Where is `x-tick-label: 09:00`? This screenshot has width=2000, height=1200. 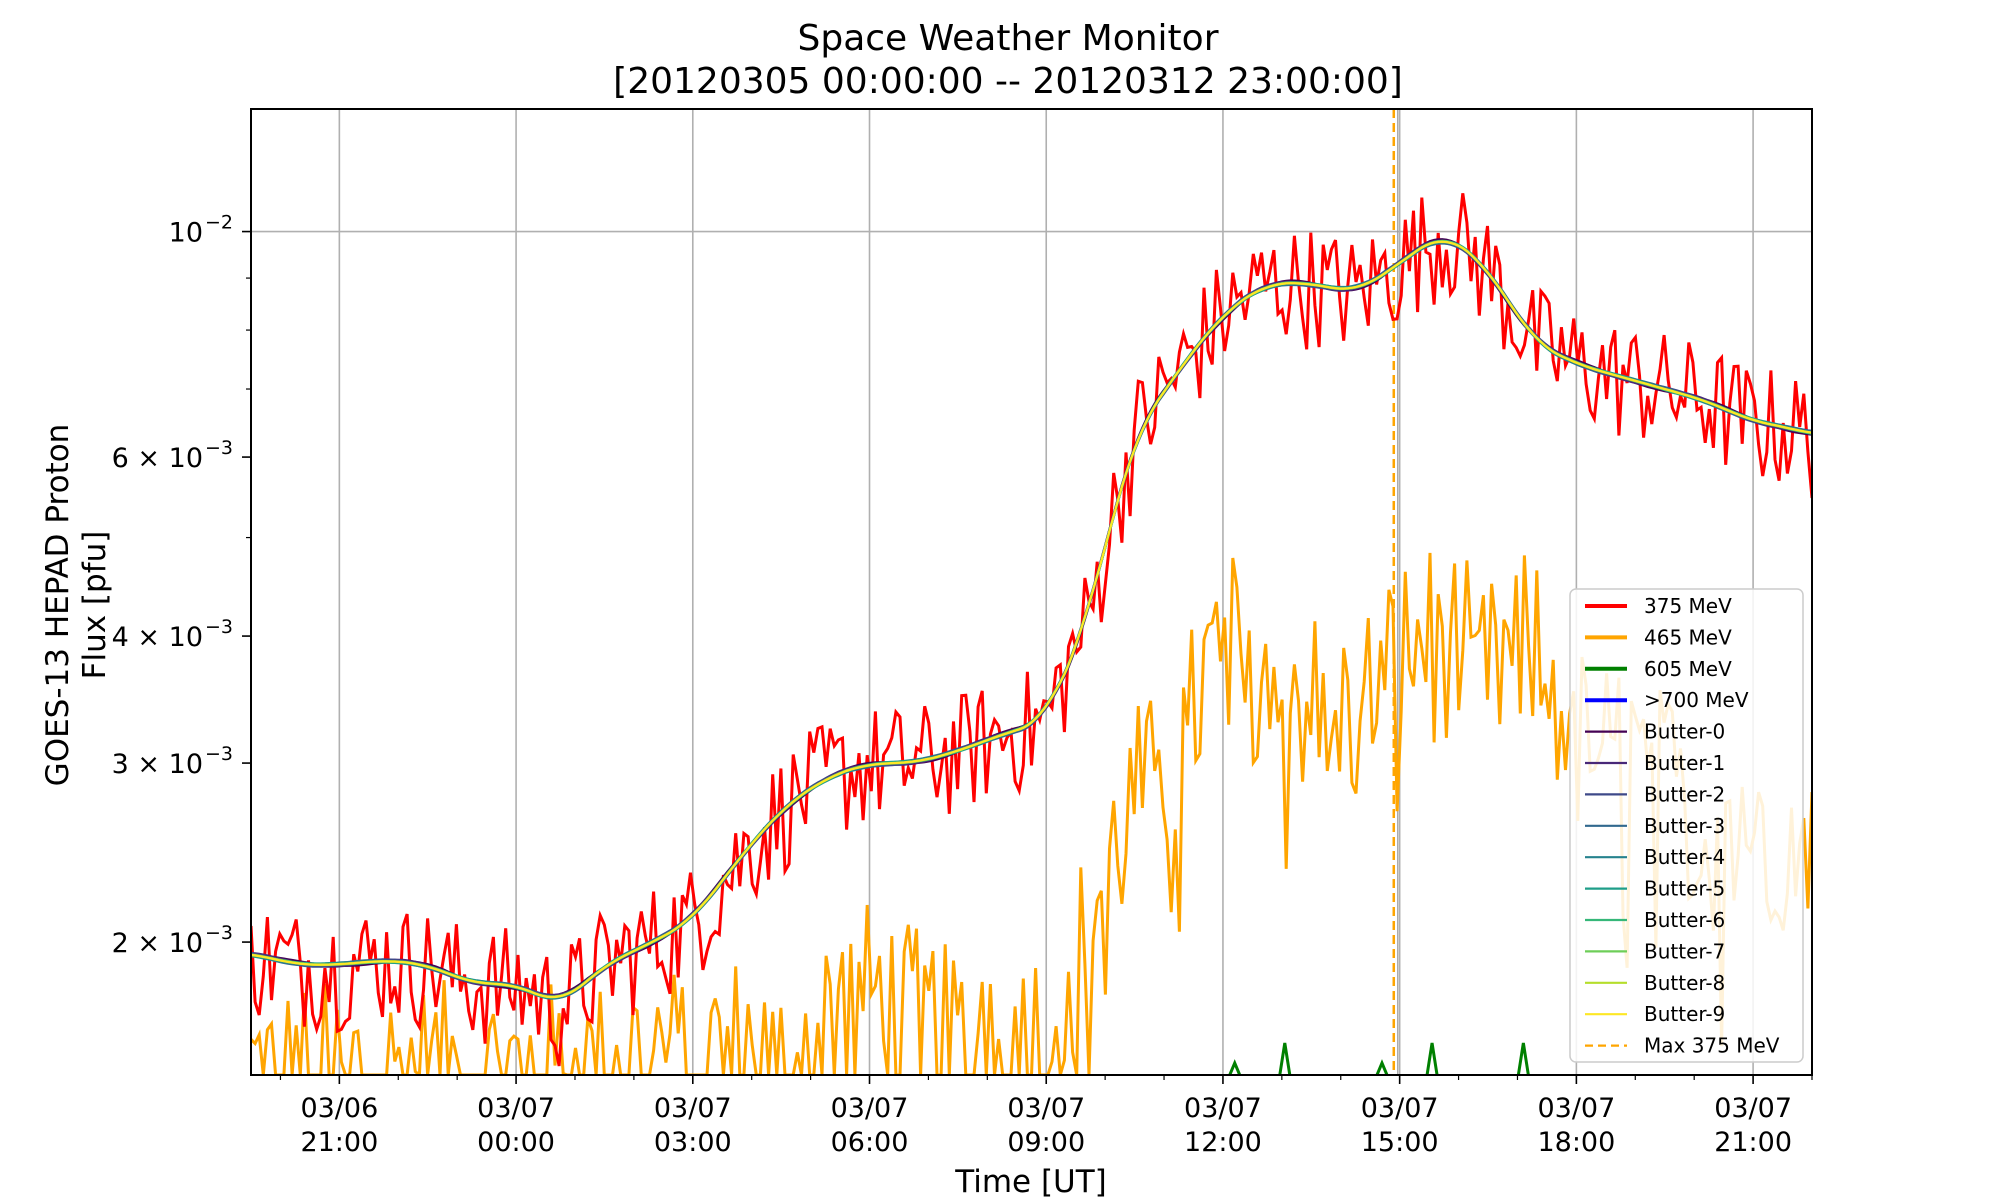 x-tick-label: 09:00 is located at coordinates (1046, 1142).